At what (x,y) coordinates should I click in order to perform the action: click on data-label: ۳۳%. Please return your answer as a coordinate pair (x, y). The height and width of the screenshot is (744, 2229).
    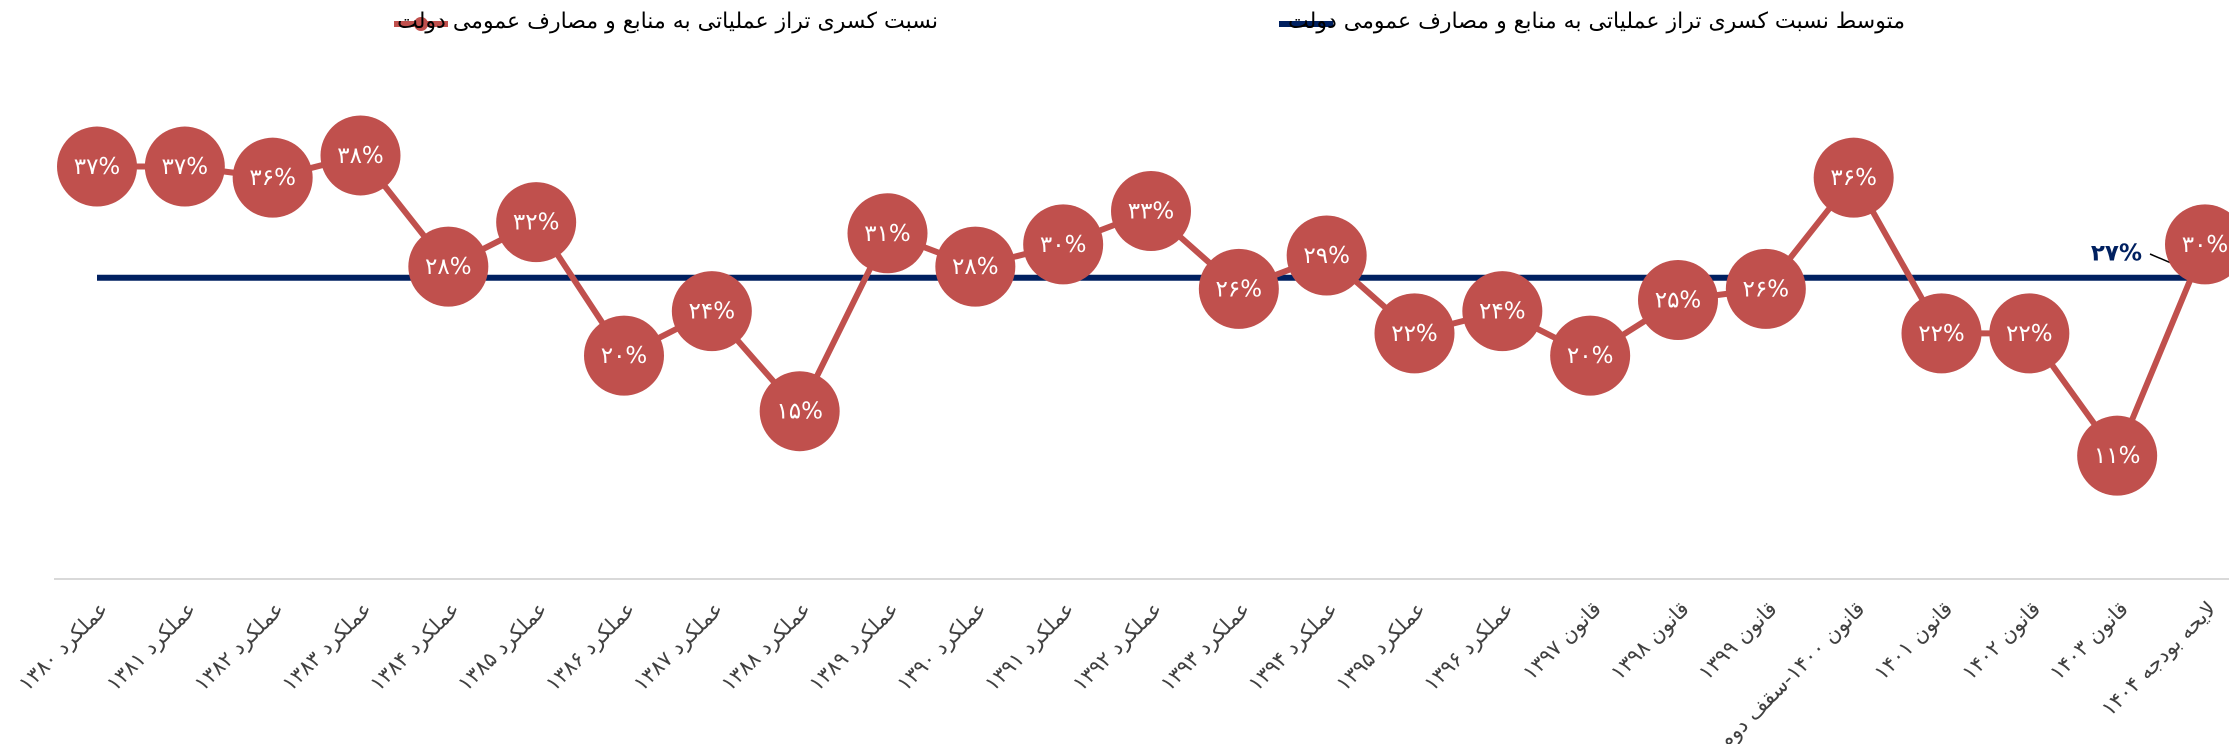
    Looking at the image, I should click on (1151, 212).